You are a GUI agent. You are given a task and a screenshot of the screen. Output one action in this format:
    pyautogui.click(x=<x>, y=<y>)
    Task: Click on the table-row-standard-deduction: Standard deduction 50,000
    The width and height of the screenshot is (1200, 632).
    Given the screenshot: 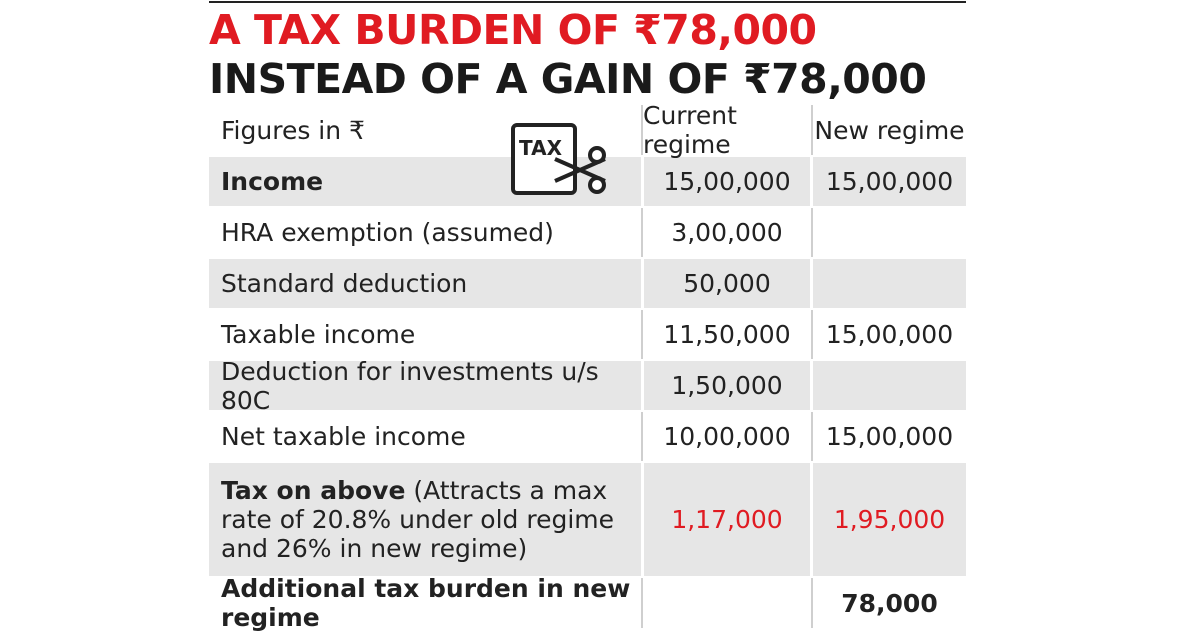 What is the action you would take?
    pyautogui.click(x=587, y=284)
    